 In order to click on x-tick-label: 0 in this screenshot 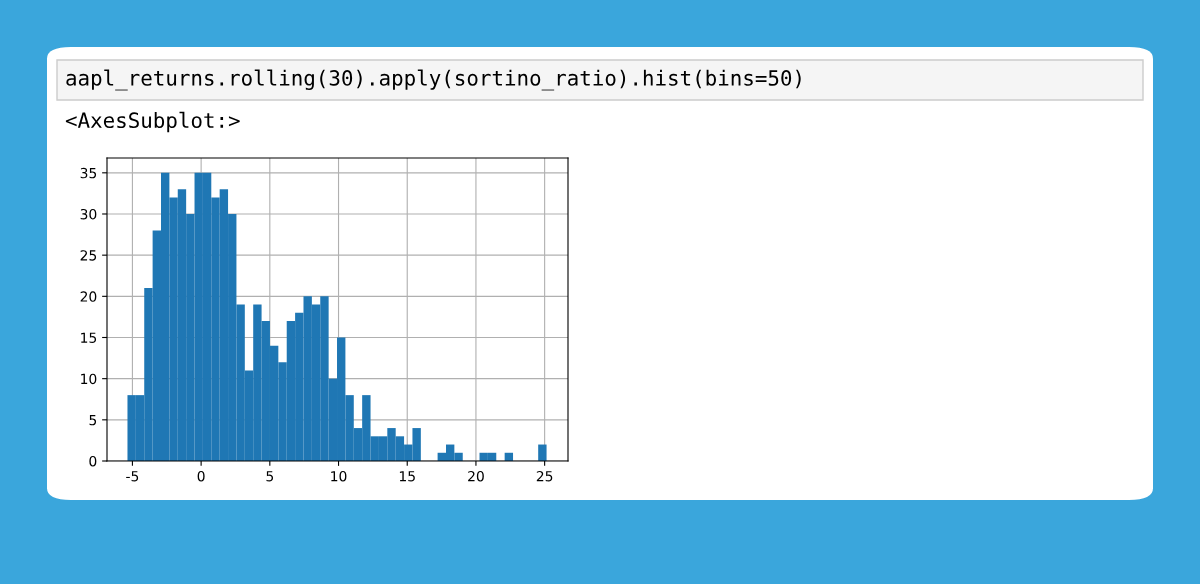, I will do `click(201, 476)`.